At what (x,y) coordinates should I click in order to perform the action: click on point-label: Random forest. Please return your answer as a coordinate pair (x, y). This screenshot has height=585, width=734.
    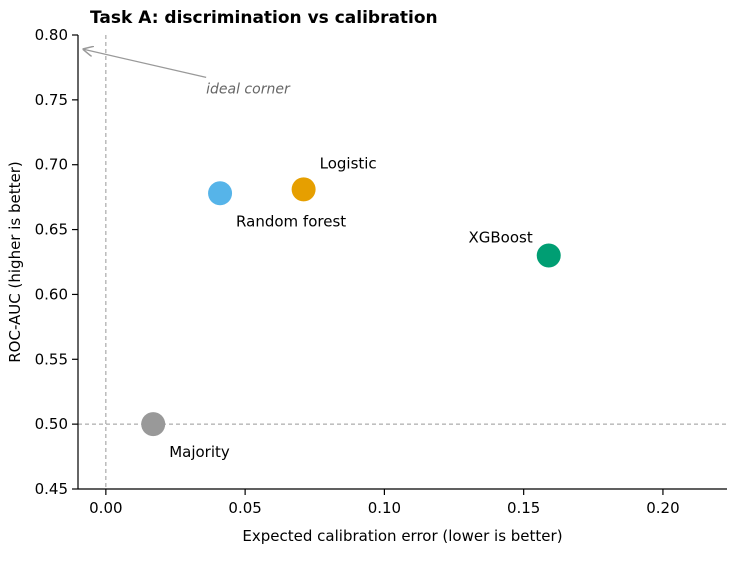
    Looking at the image, I should click on (291, 221).